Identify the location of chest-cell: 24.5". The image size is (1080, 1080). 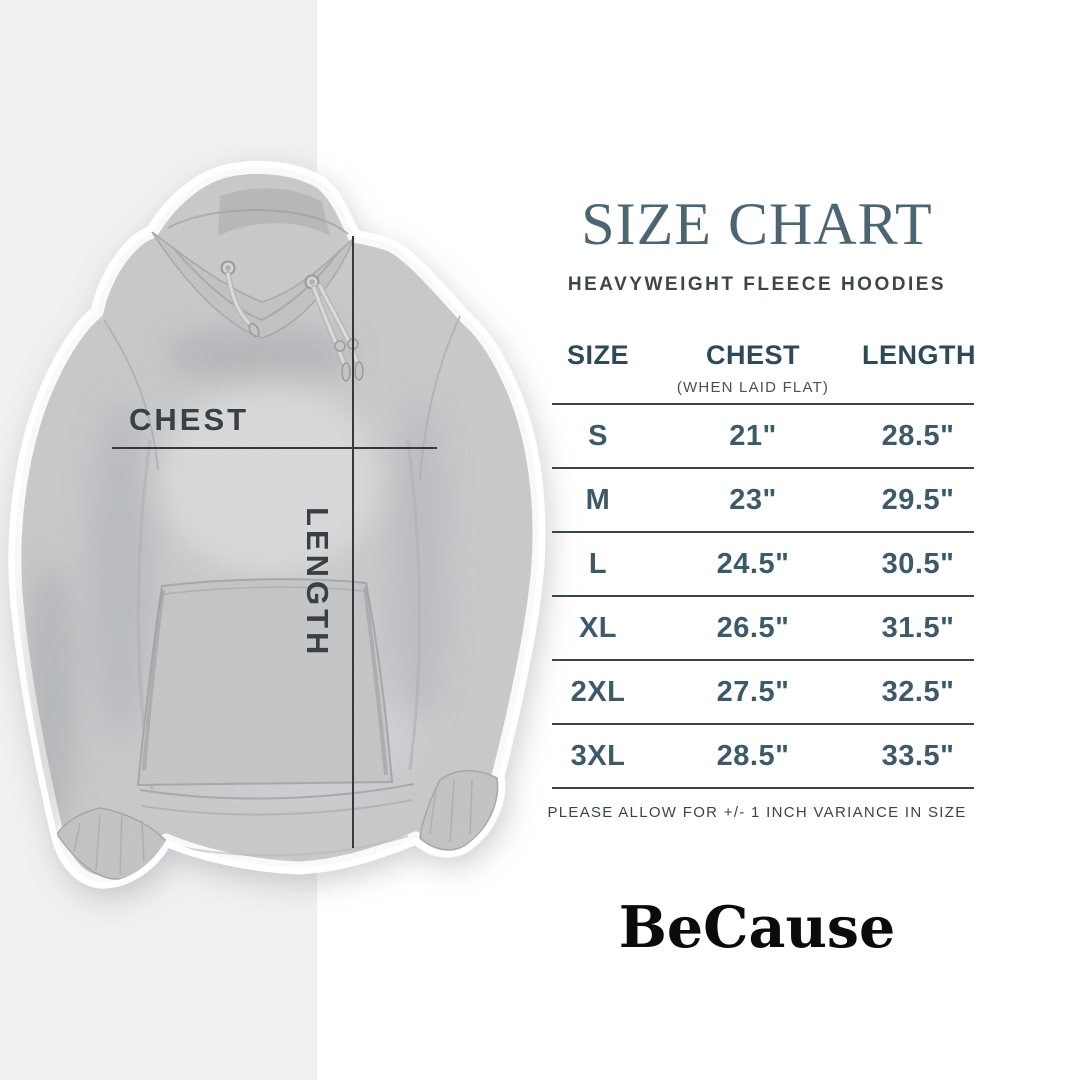
(753, 563).